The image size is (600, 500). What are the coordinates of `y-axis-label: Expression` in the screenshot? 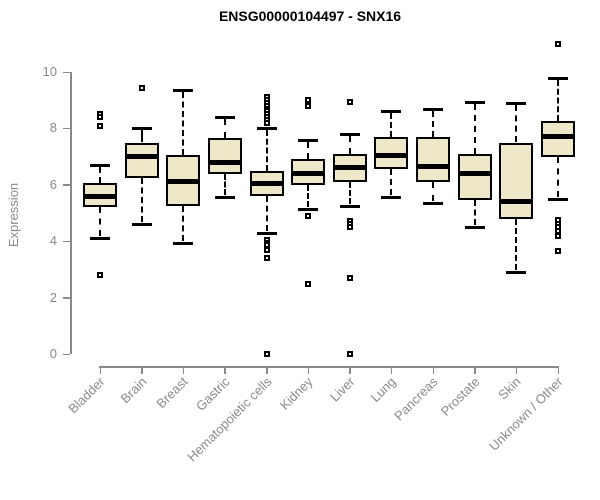 It's located at (13, 215).